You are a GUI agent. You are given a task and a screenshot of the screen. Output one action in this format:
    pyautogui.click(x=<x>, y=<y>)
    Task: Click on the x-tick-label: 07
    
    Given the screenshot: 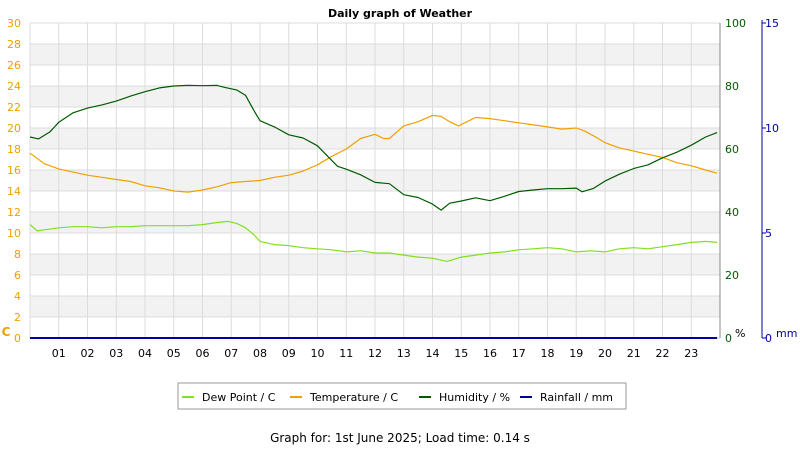 What is the action you would take?
    pyautogui.click(x=231, y=353)
    